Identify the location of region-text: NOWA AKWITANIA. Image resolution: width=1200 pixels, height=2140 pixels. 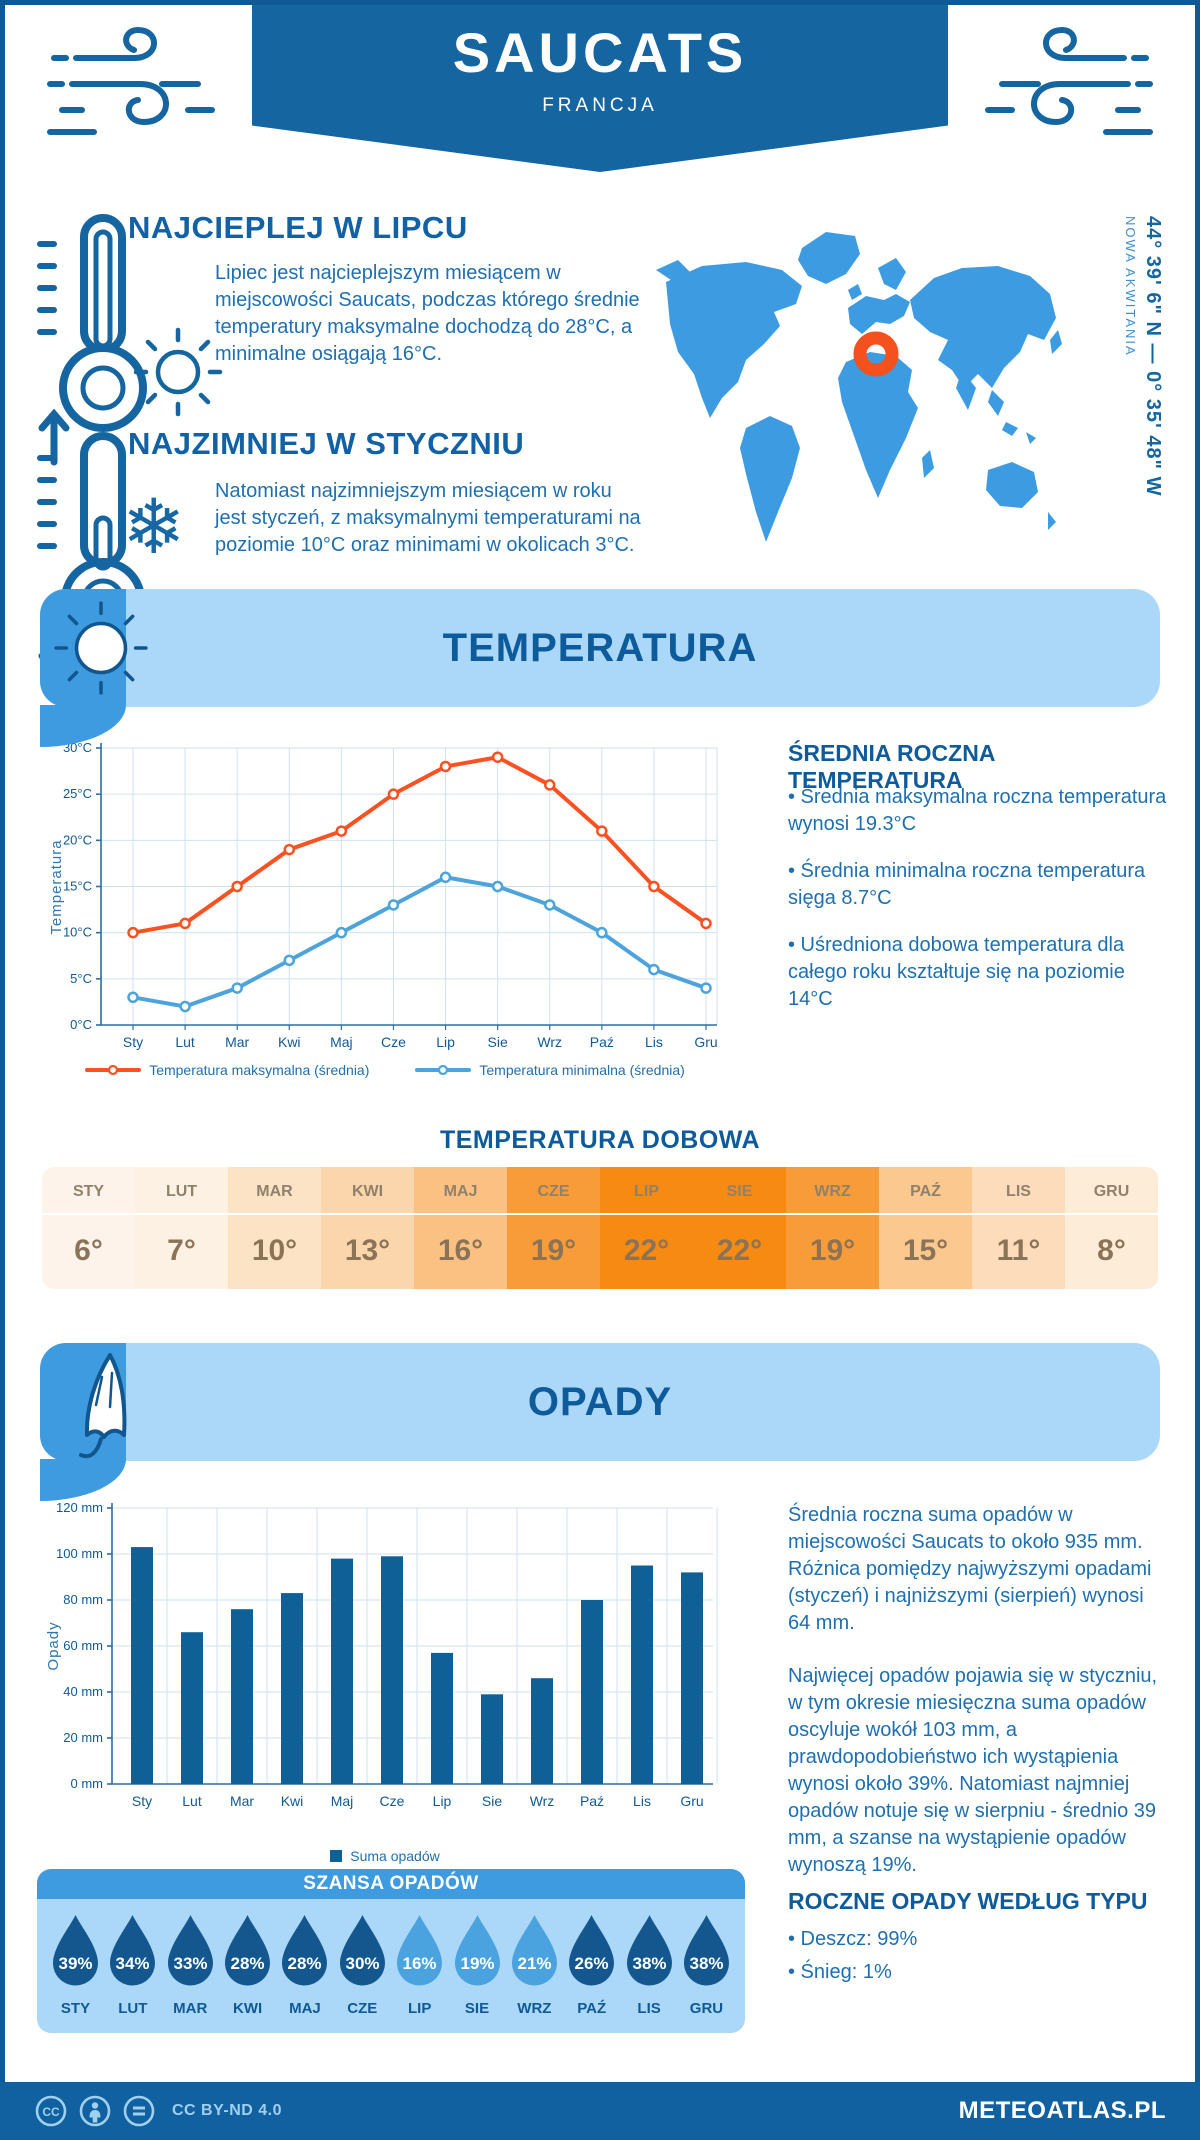
(1130, 286).